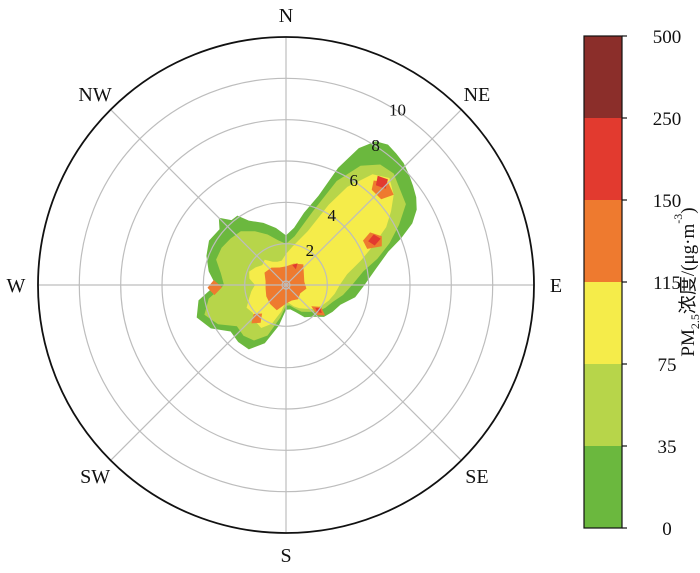 The width and height of the screenshot is (700, 573). What do you see at coordinates (667, 119) in the screenshot?
I see `colorbar-tick-label-250: 250` at bounding box center [667, 119].